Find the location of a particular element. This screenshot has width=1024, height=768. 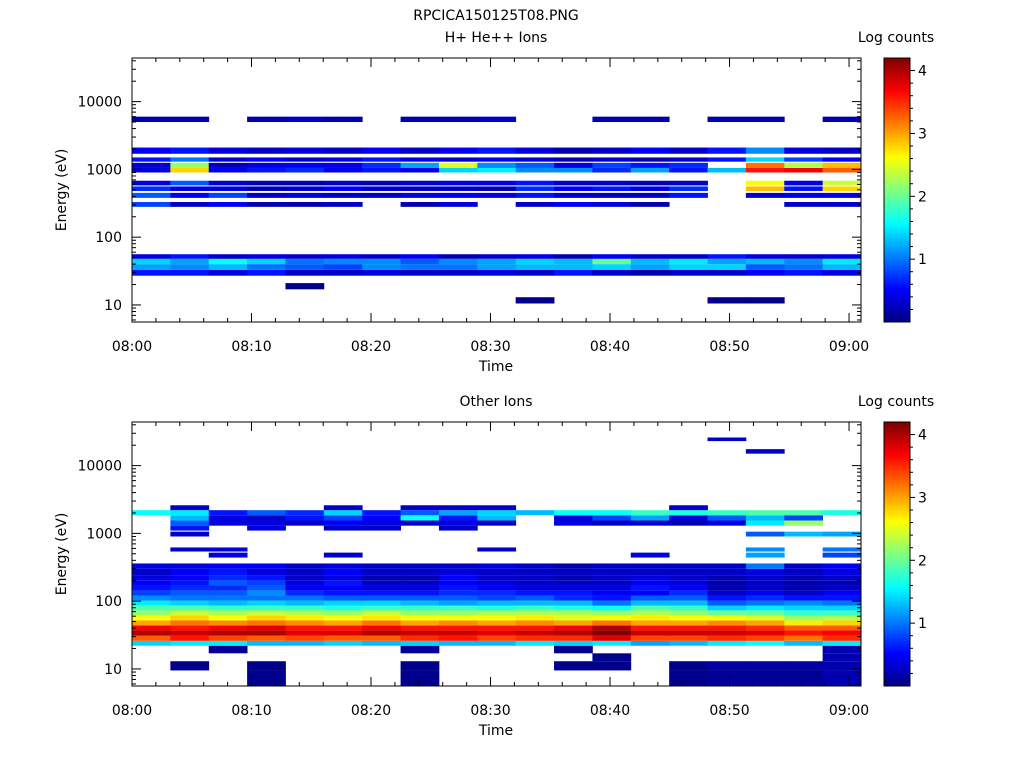

y-tick-label: 10 is located at coordinates (113, 306).